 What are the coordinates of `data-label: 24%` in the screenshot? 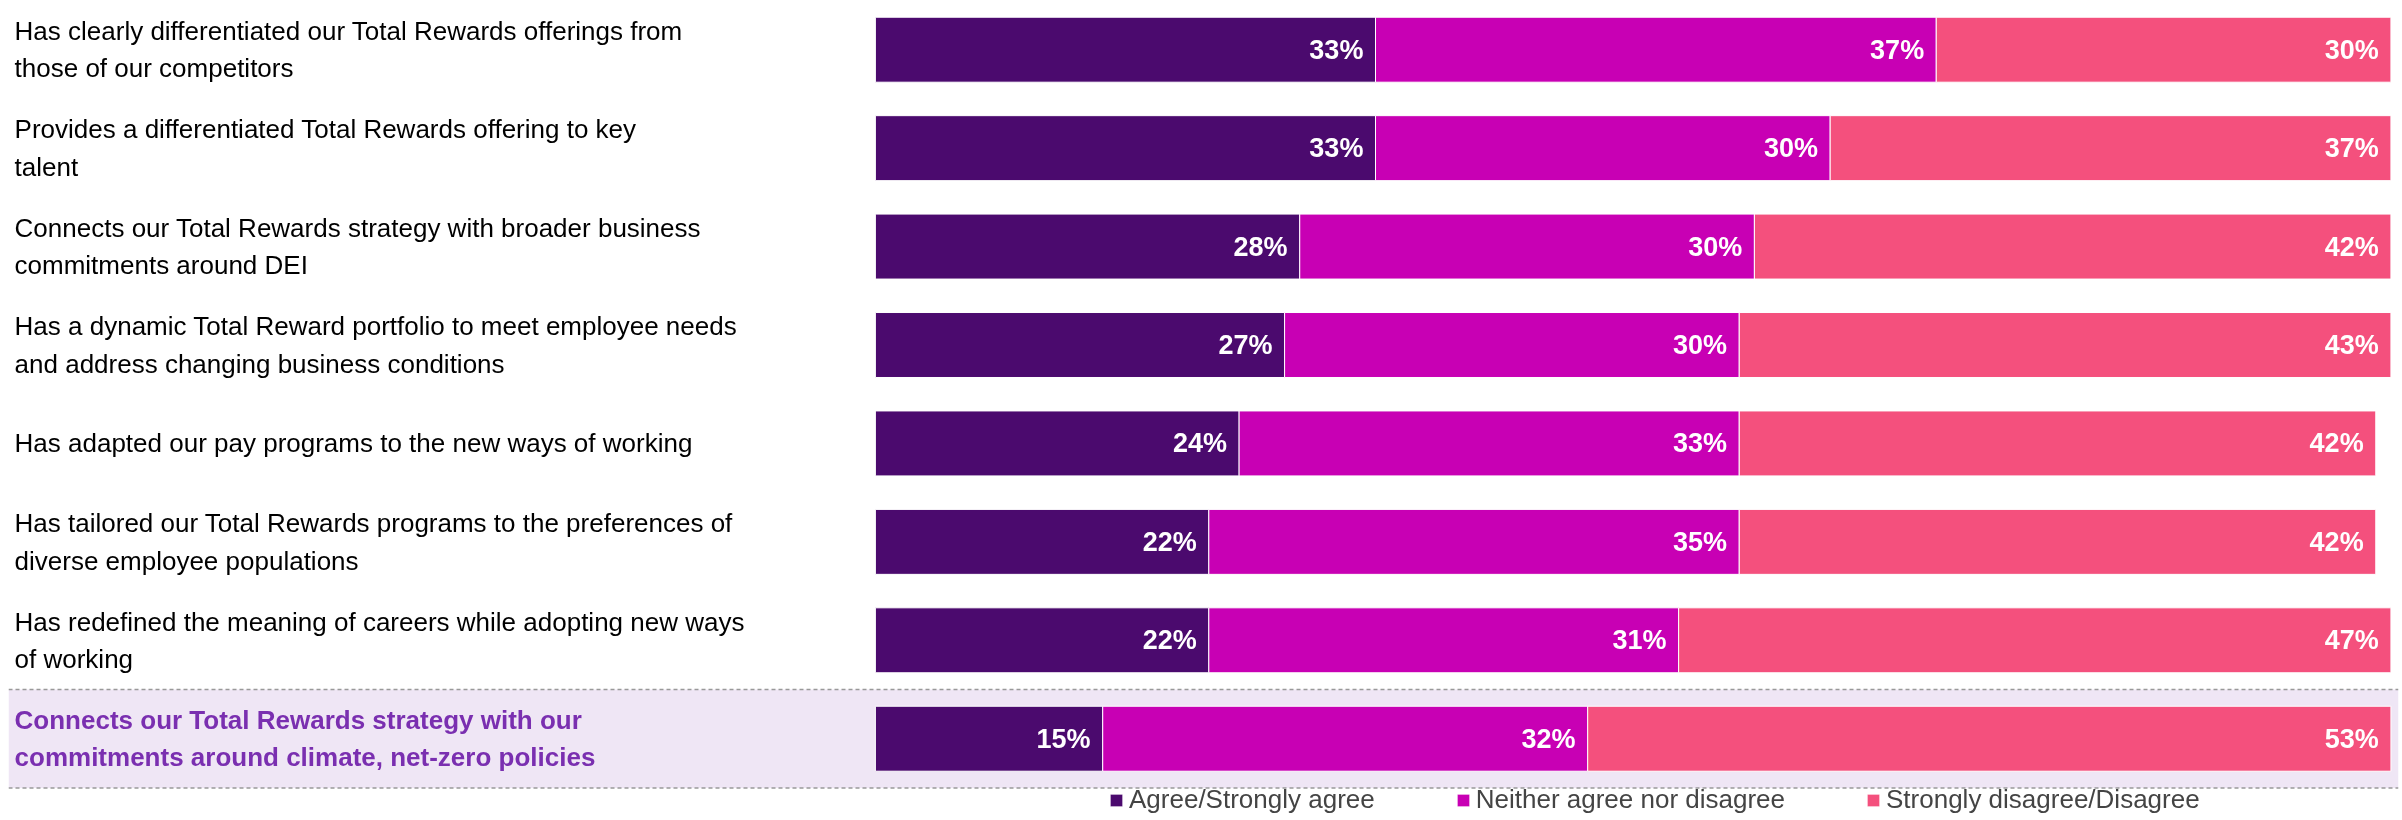 It's located at (1199, 443).